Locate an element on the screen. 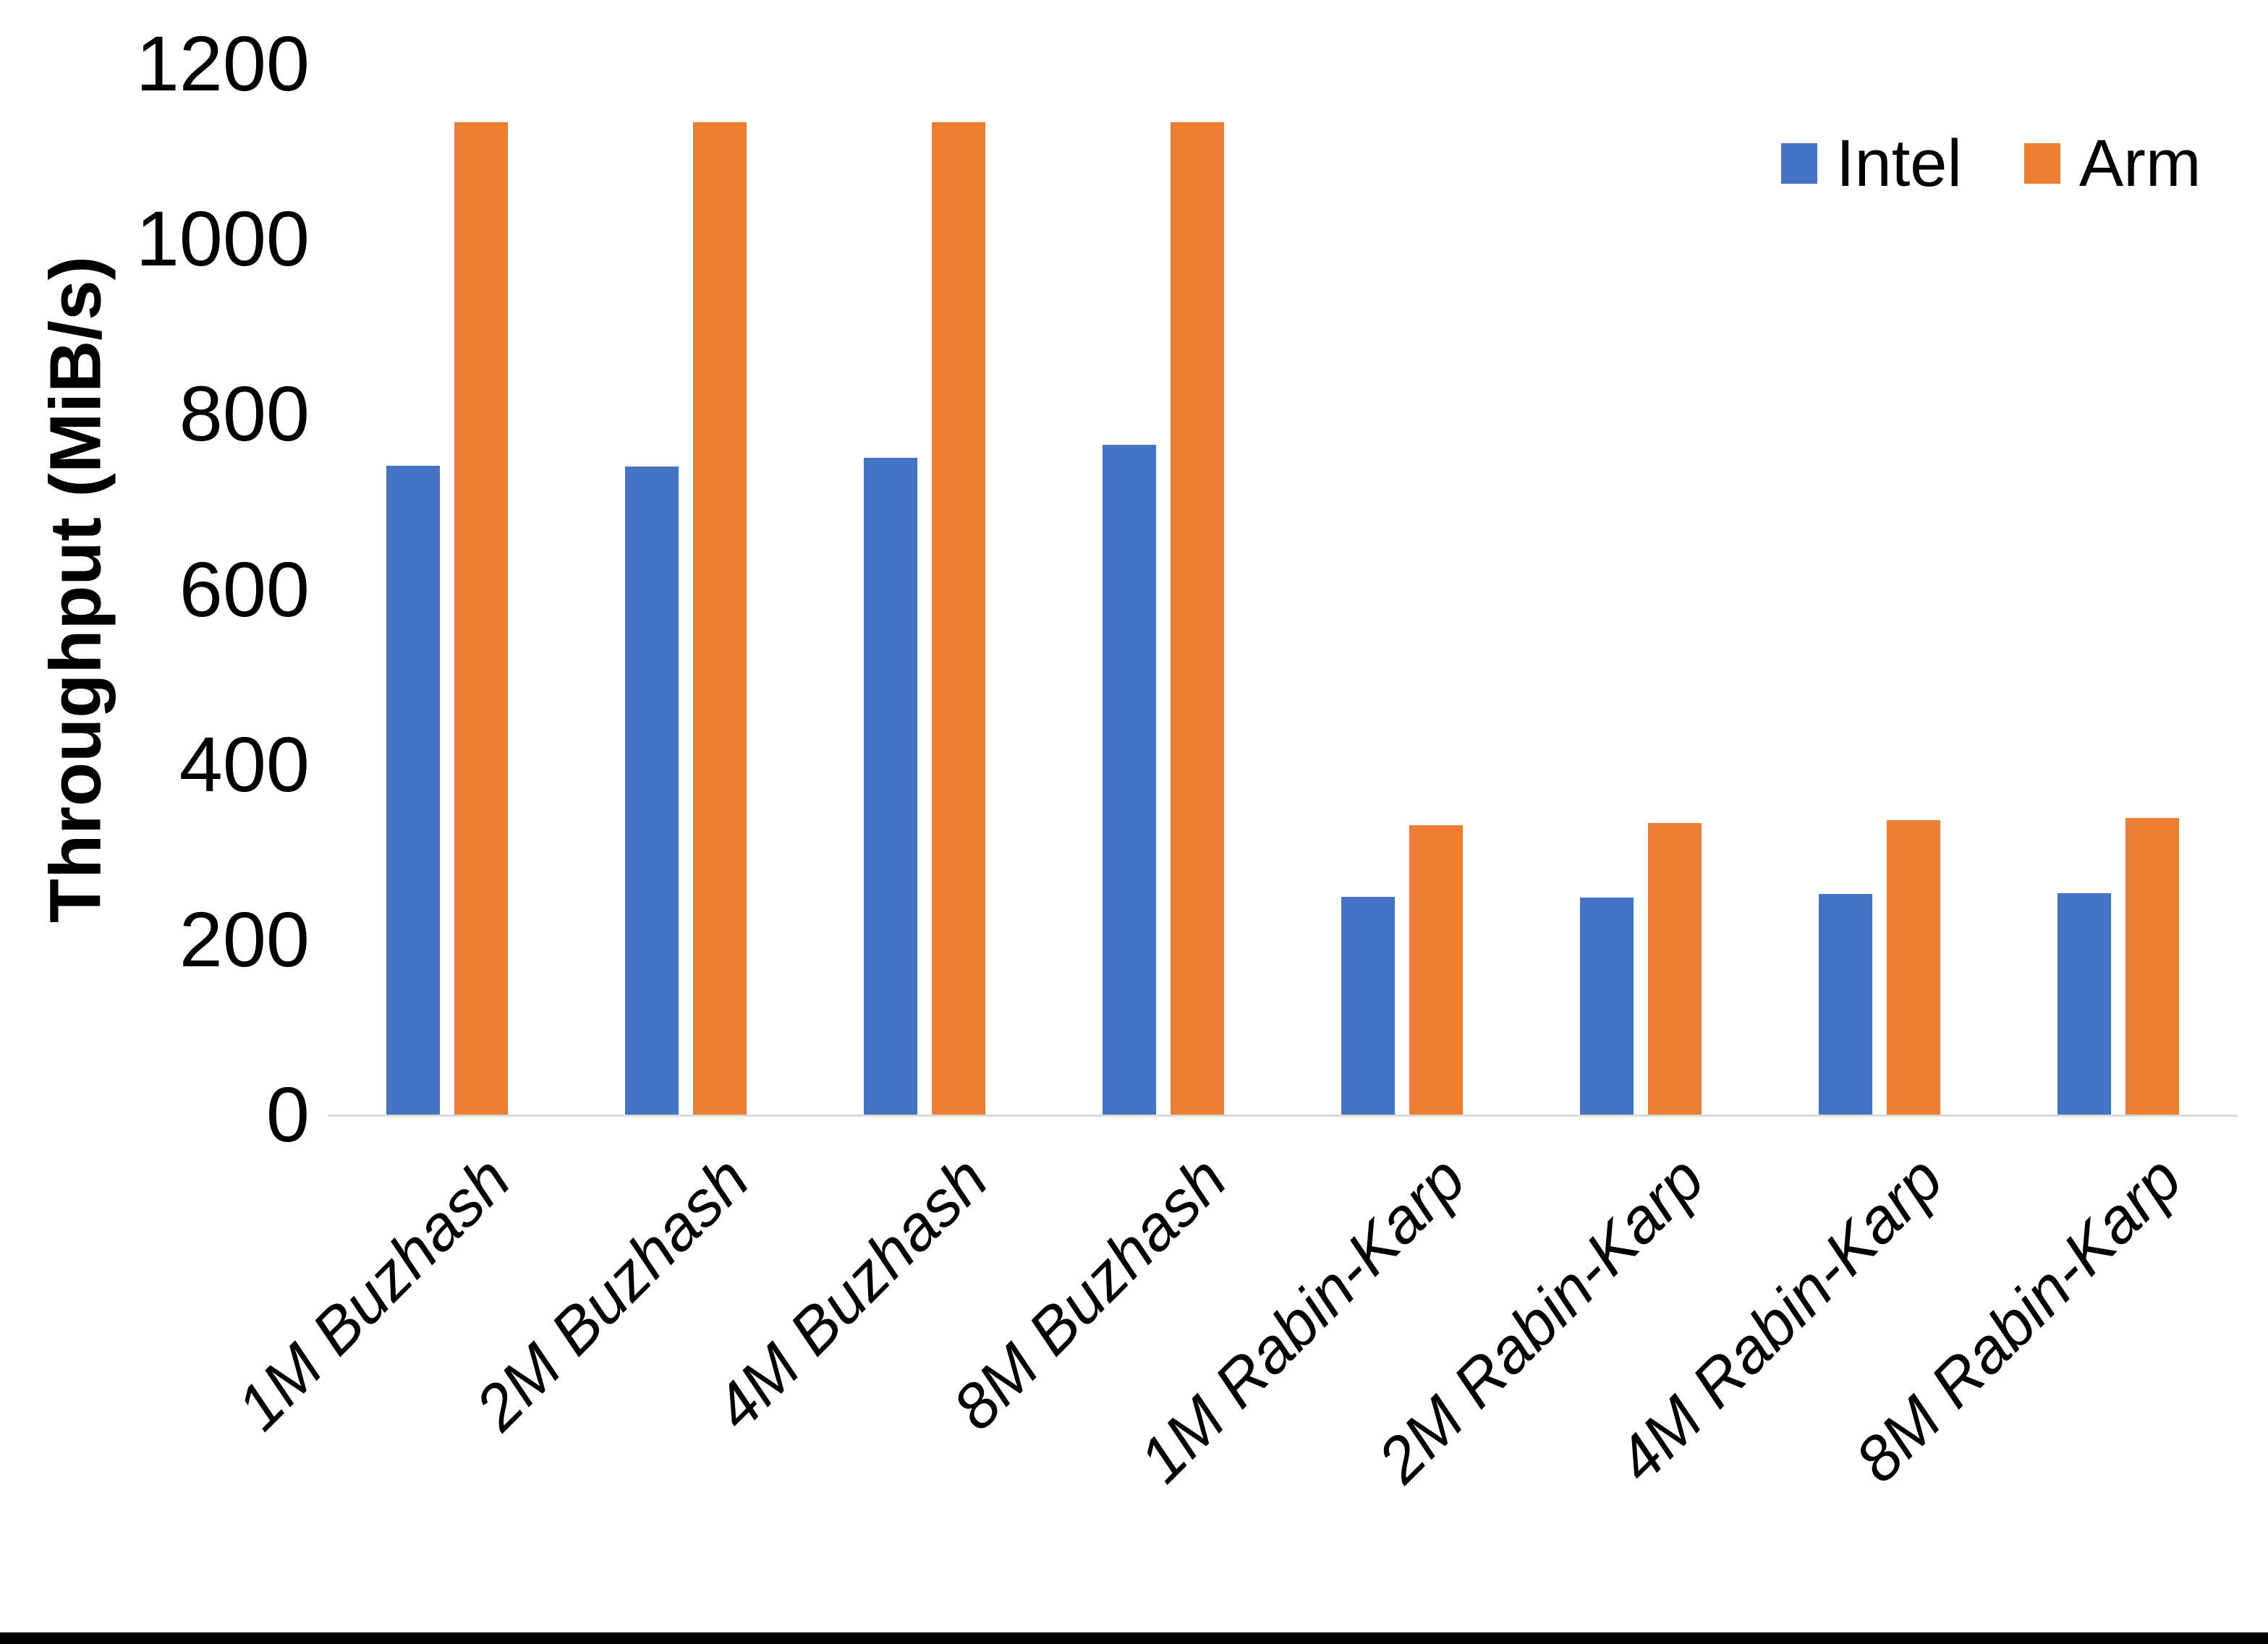 This screenshot has height=1644, width=2268. bottom-border is located at coordinates (1134, 1638).